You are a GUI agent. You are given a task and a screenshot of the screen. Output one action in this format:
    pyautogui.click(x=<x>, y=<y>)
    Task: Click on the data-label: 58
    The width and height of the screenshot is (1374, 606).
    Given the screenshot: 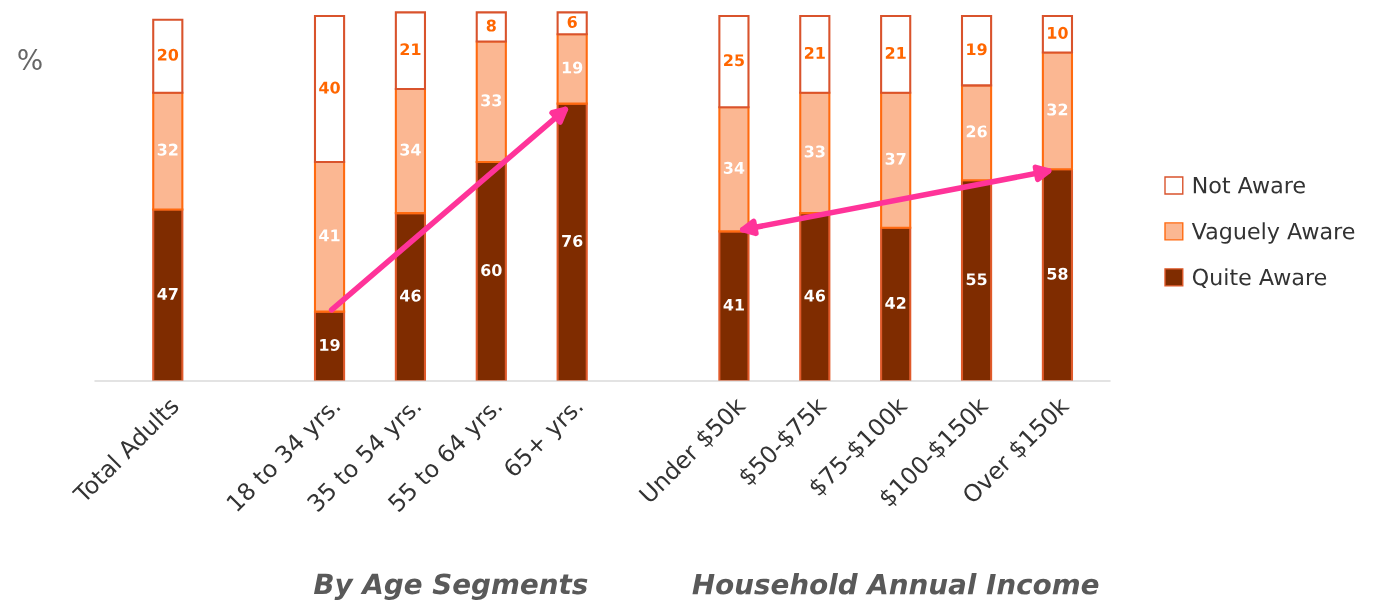 What is the action you would take?
    pyautogui.click(x=1057, y=273)
    